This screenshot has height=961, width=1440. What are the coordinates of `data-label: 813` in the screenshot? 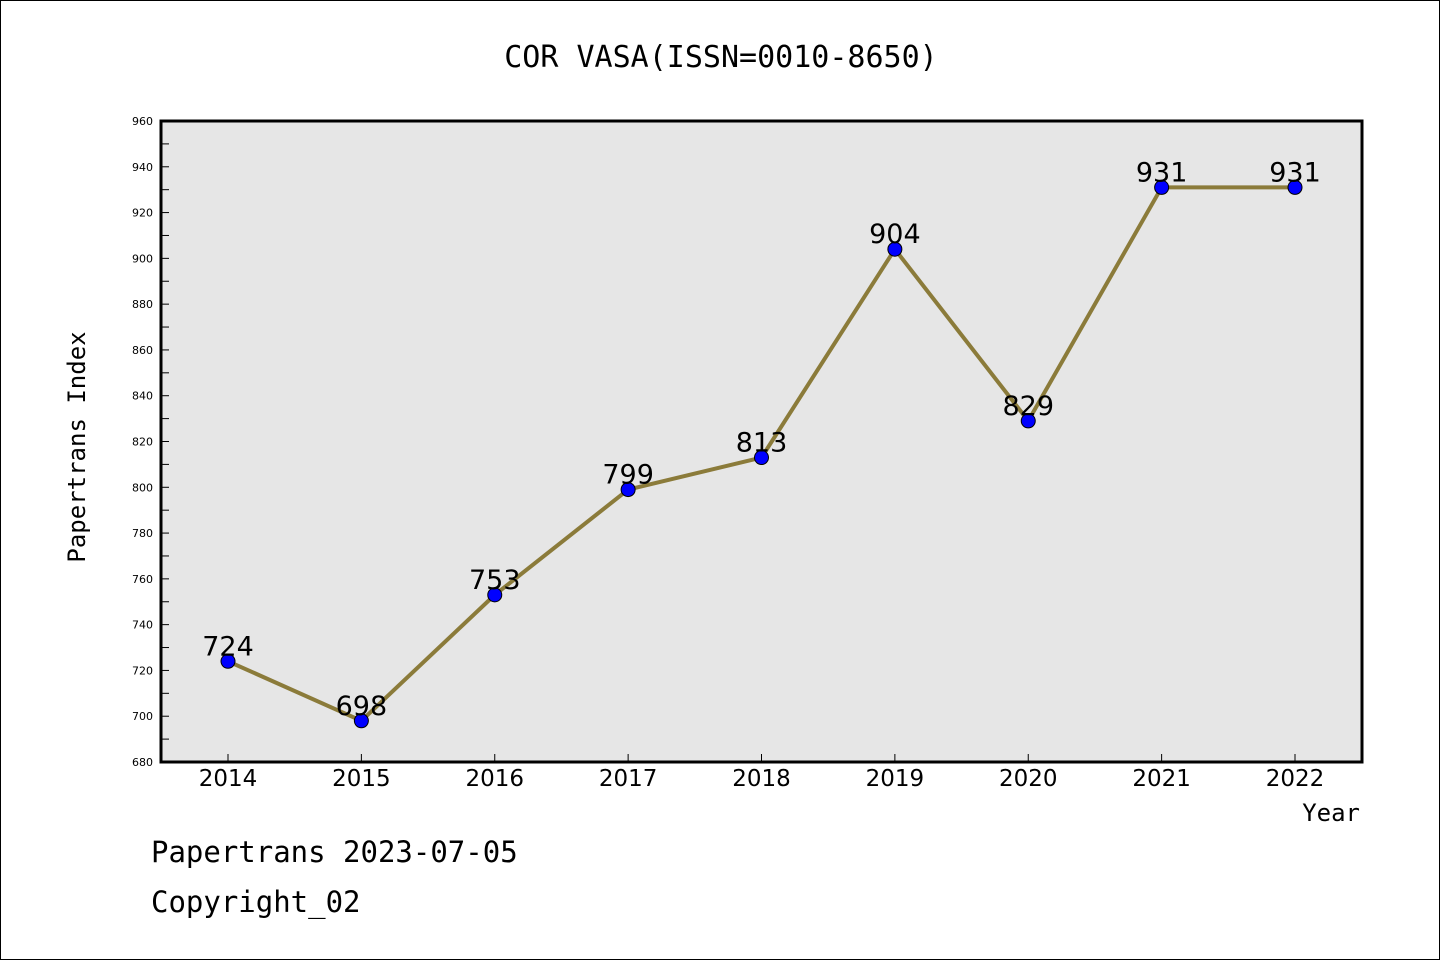 It's located at (762, 443).